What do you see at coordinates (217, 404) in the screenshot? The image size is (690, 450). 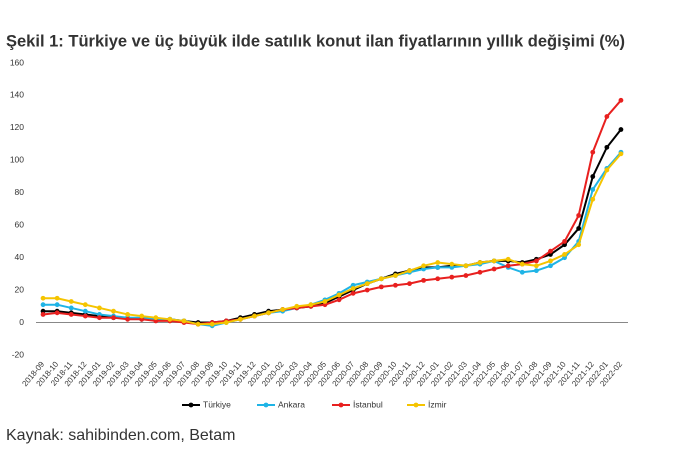 I see `legend-label: Türkiye` at bounding box center [217, 404].